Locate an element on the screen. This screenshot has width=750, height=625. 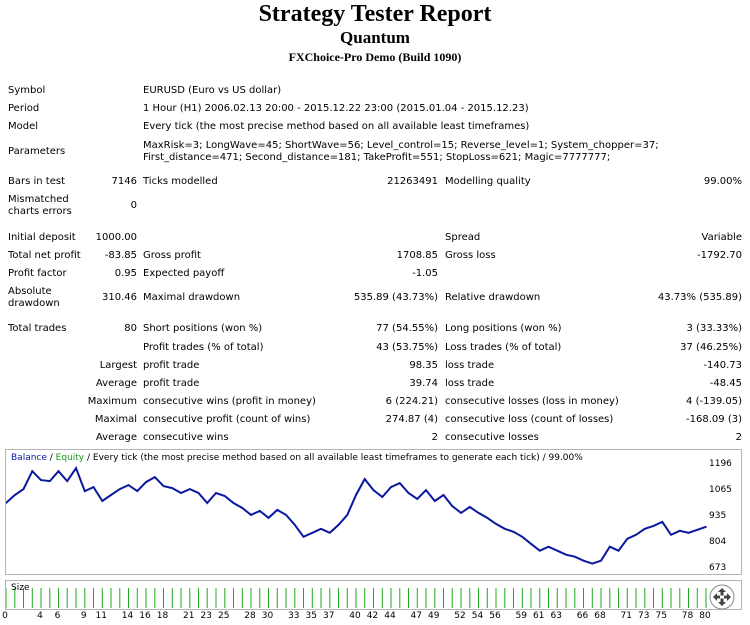
max-wins-value: 6 (224.21) is located at coordinates (411, 401).